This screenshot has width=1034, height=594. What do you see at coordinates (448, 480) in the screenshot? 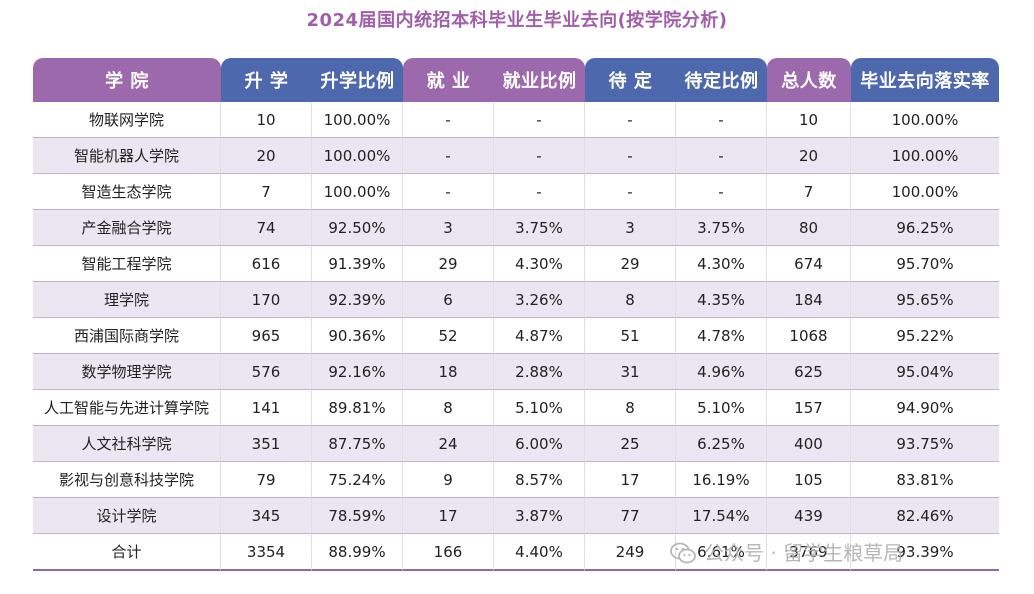
I see `cell-employed: 9` at bounding box center [448, 480].